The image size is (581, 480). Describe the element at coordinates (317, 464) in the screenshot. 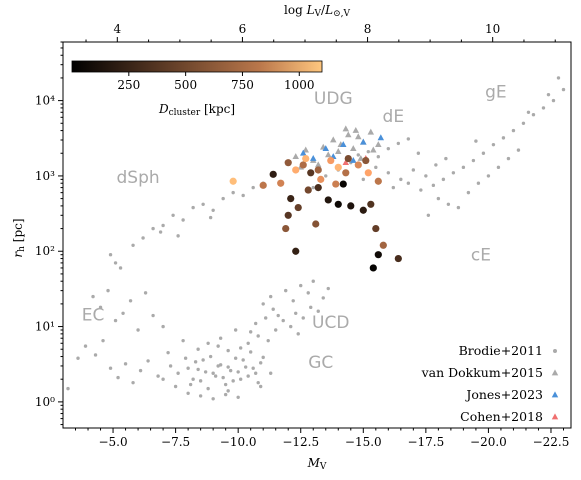

I see `x-axis-label: MV` at that location.